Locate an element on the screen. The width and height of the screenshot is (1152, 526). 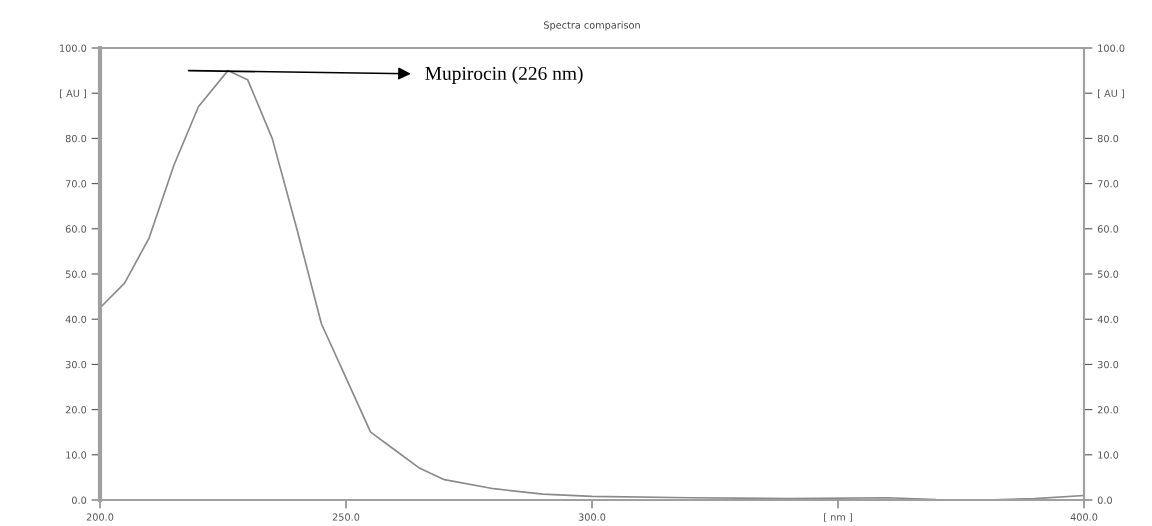
y2-tick-label: 50.0 is located at coordinates (1108, 274).